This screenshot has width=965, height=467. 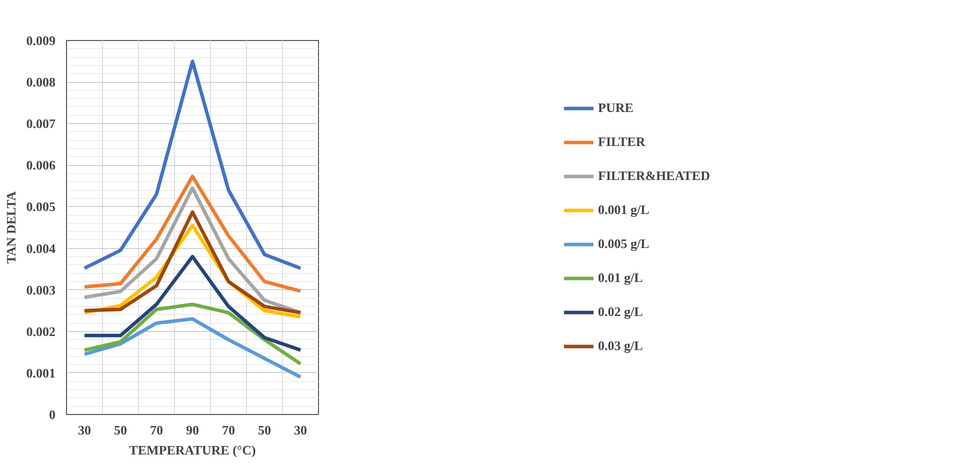 I want to click on legend-label: FILTER&HEATED, so click(x=654, y=176).